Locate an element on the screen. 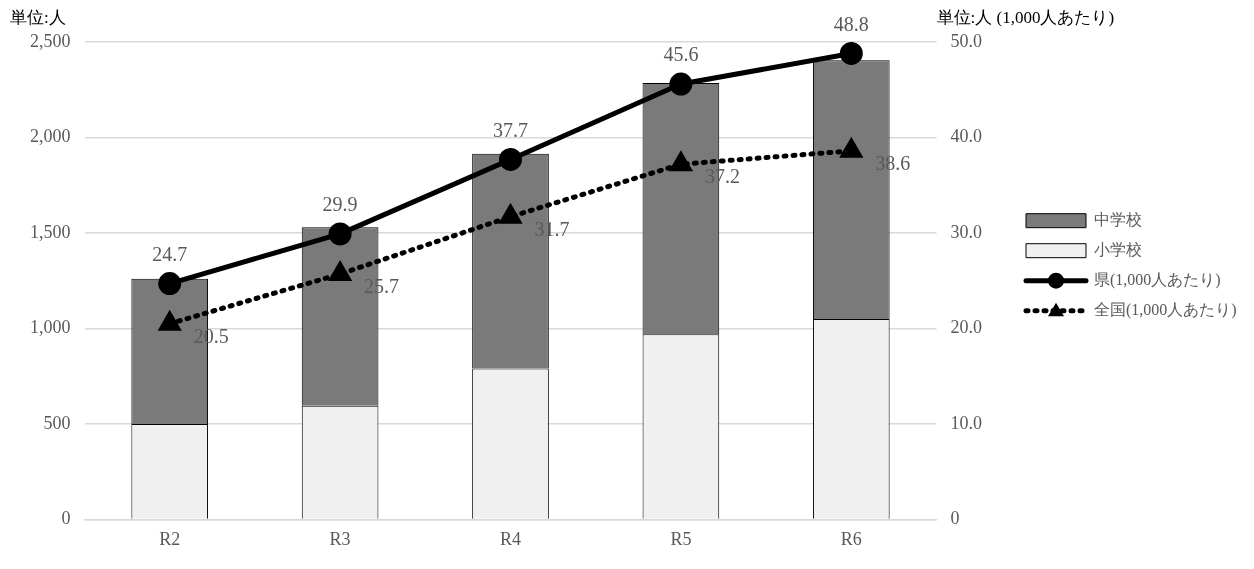 Image resolution: width=1254 pixels, height=569 pixels. legend-label: 中学校 is located at coordinates (1118, 219).